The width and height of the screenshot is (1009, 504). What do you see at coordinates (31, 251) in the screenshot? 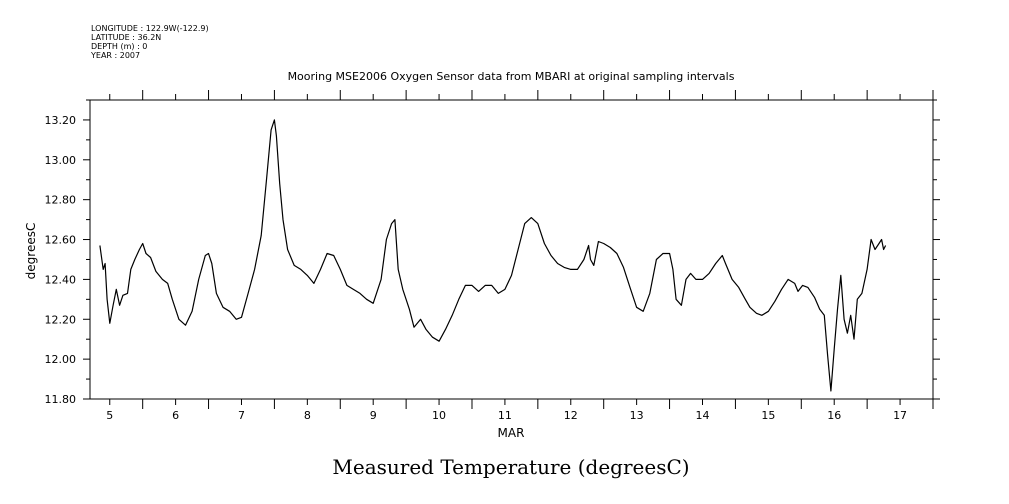
I see `y-axis-label: degreesC` at bounding box center [31, 251].